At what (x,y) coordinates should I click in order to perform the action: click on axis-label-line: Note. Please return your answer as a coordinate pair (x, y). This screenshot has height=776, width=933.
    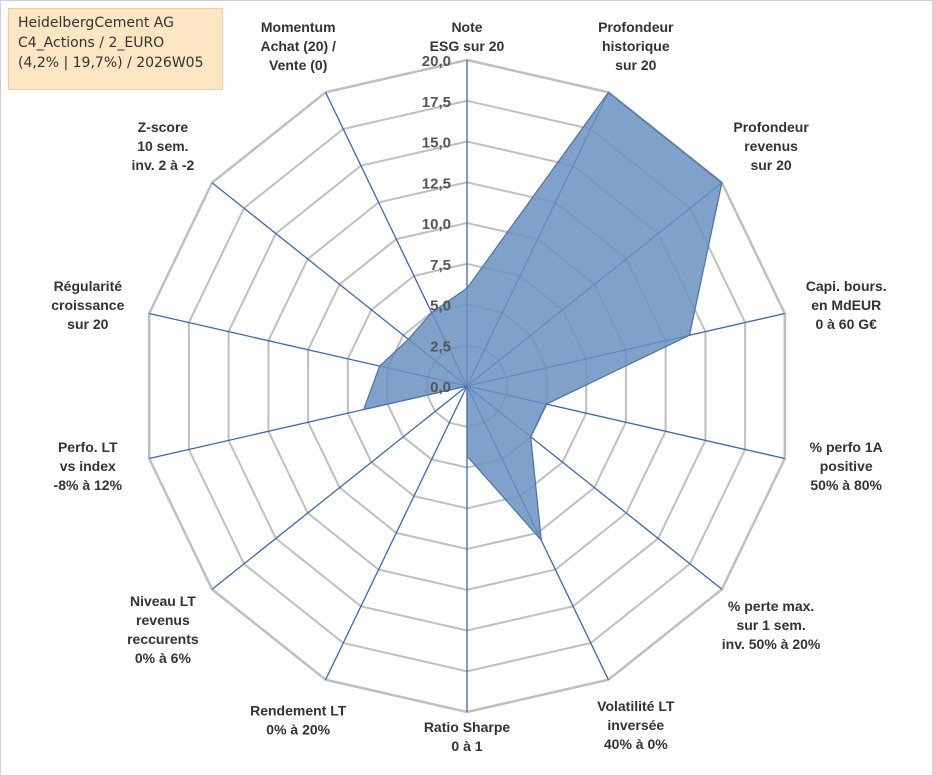
    Looking at the image, I should click on (466, 27).